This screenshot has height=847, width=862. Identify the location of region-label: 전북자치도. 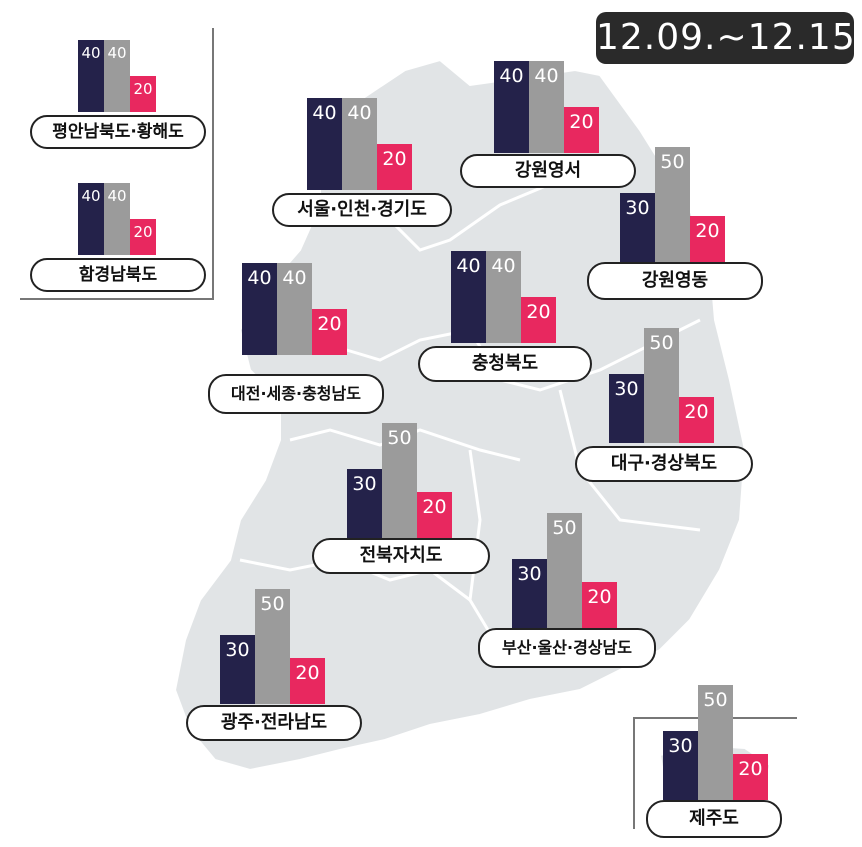
(401, 556).